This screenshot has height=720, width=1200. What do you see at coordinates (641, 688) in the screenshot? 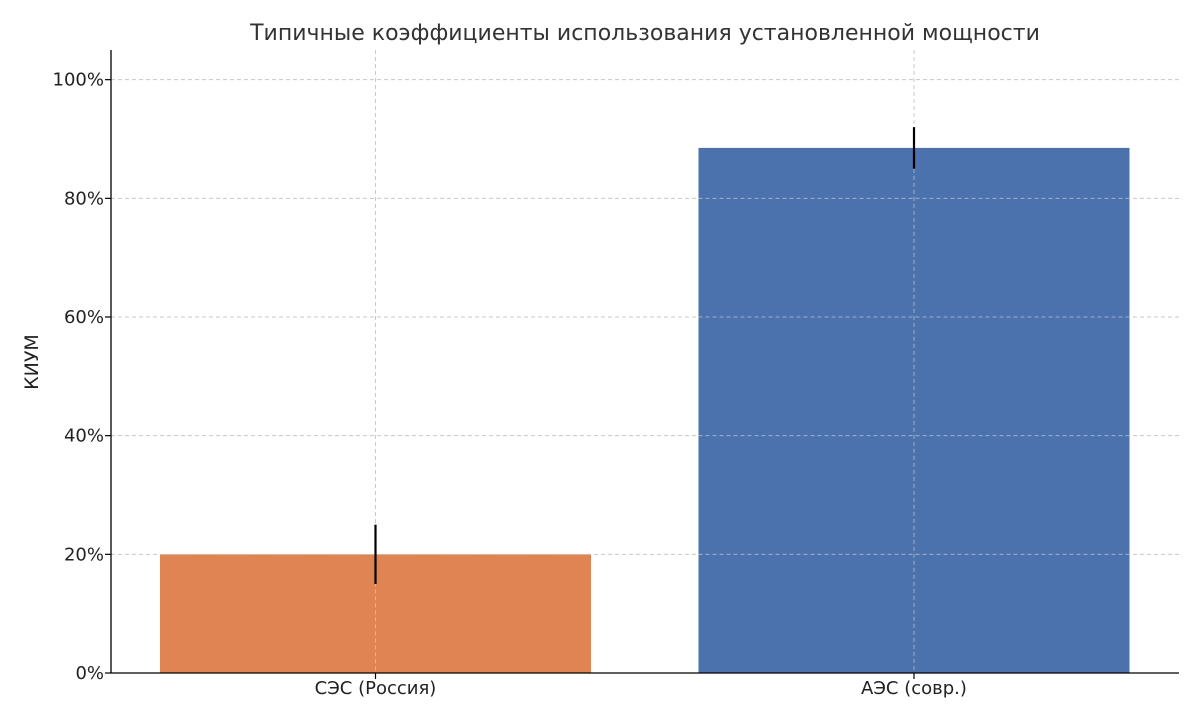
I see `x-tick-labels: СЭС (Россия) АЭС (совр.)` at bounding box center [641, 688].